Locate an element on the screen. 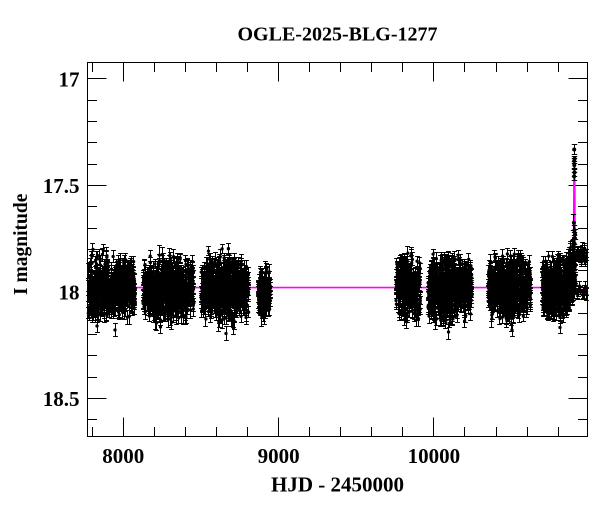  svg-text: OGLE-2025-BLG-1277 is located at coordinates (337, 35).